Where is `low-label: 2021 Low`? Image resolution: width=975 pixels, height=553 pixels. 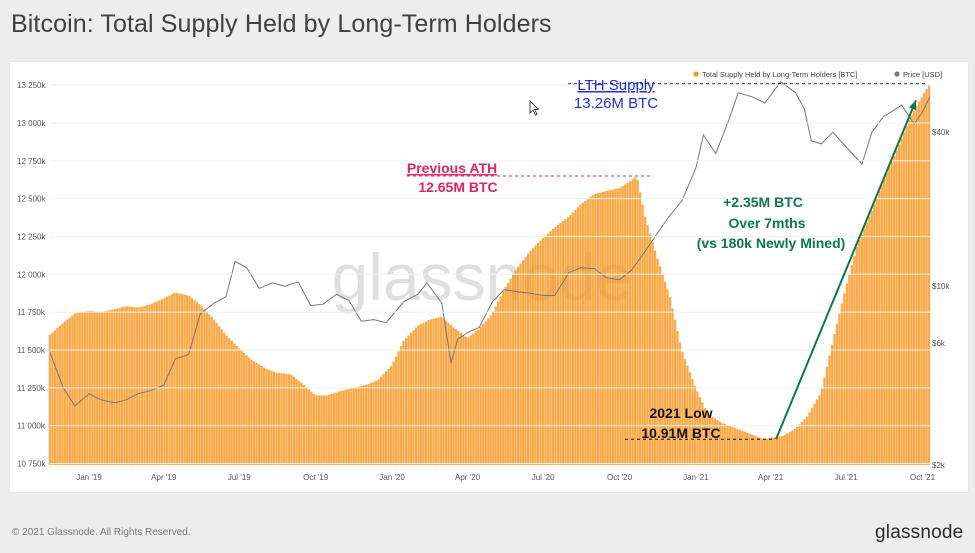 low-label: 2021 Low is located at coordinates (680, 413).